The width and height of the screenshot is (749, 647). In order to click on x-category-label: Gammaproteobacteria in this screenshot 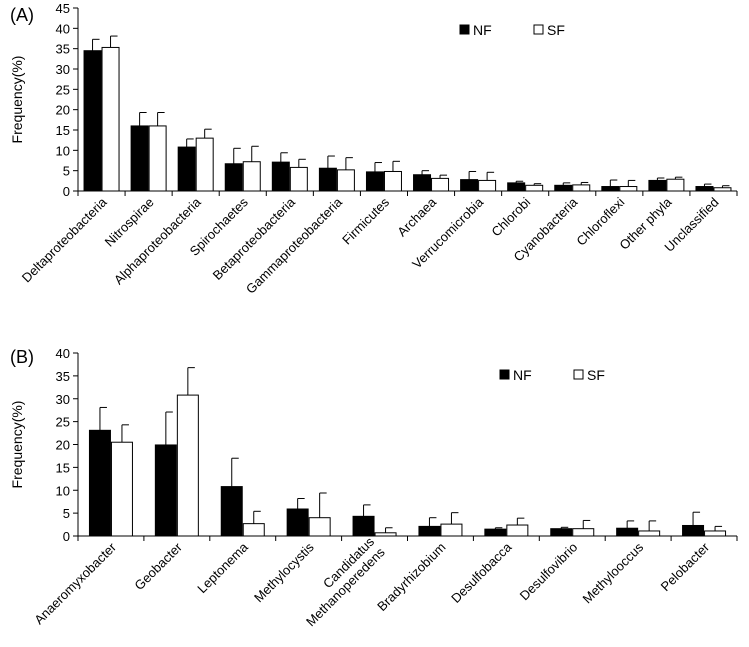, I will do `click(294, 245)`.